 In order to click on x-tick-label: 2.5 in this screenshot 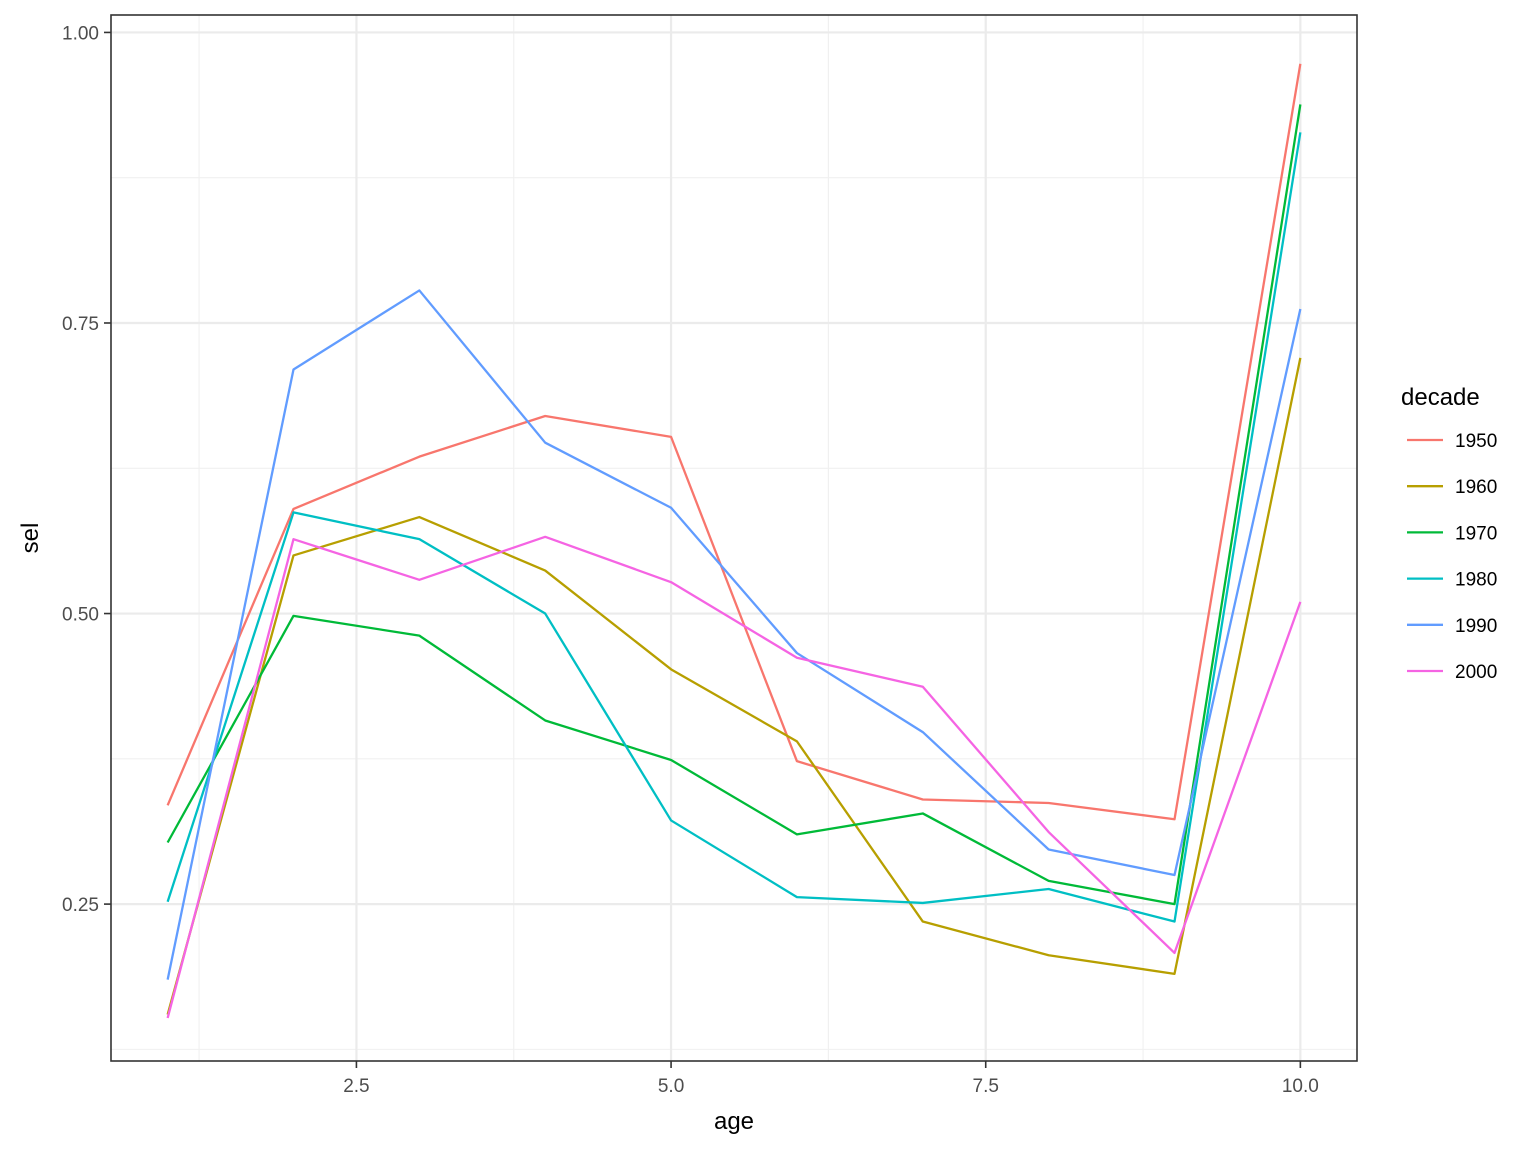, I will do `click(356, 1086)`.